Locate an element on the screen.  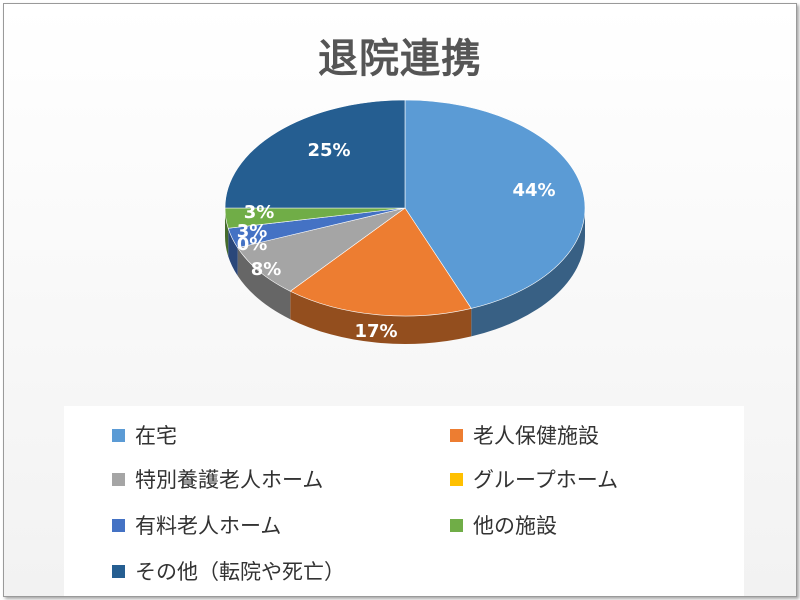
pie-side-zaitaku is located at coordinates (528, 272).